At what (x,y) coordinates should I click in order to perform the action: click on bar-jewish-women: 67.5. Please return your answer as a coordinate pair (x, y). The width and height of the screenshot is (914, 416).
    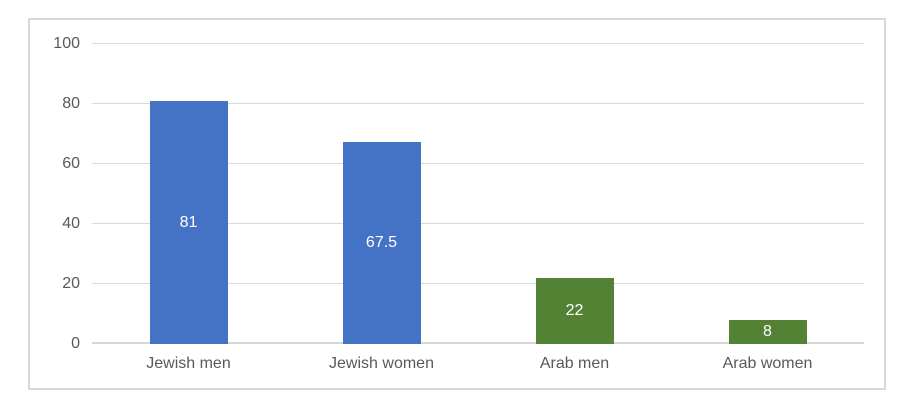
    Looking at the image, I should click on (381, 242).